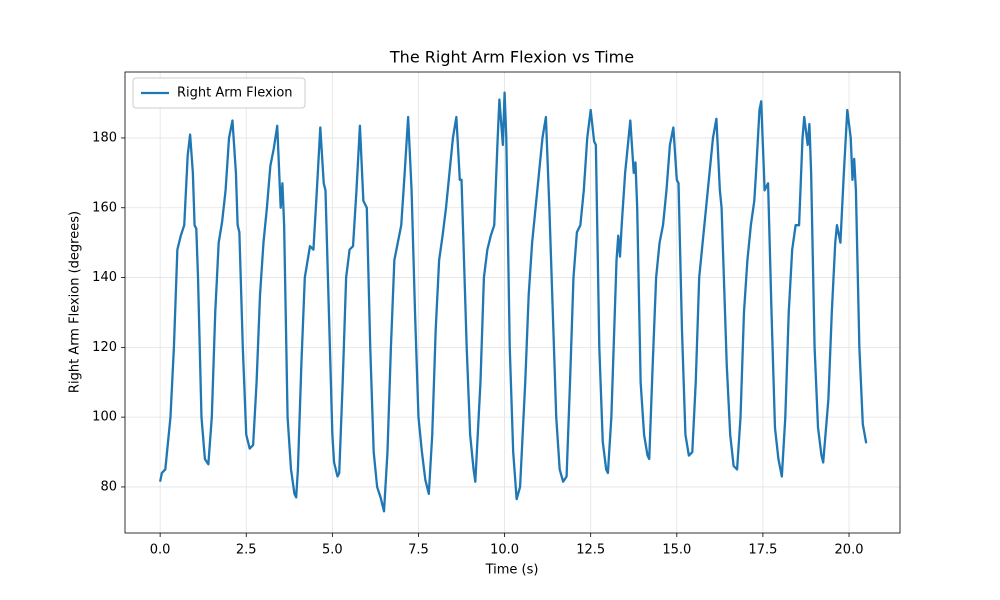  Describe the element at coordinates (418, 550) in the screenshot. I see `x-tick-label: 7.5` at that location.